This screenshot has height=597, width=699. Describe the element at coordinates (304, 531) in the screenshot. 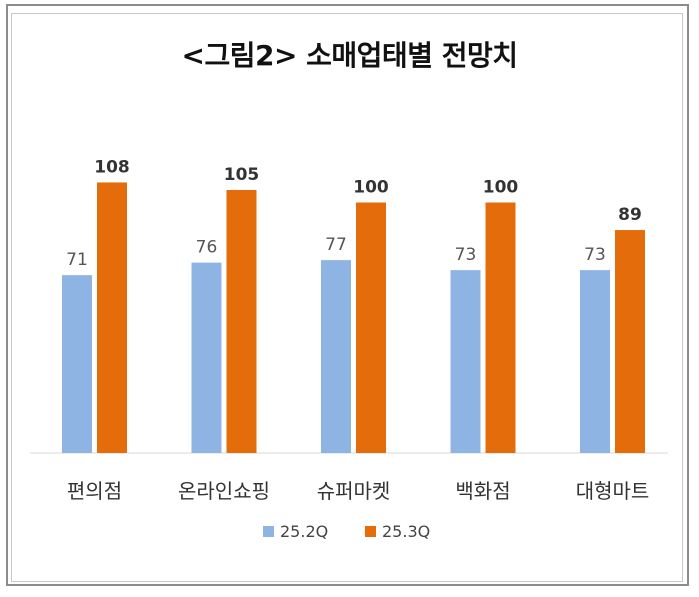

I see `legend-label: 25.2Q` at that location.